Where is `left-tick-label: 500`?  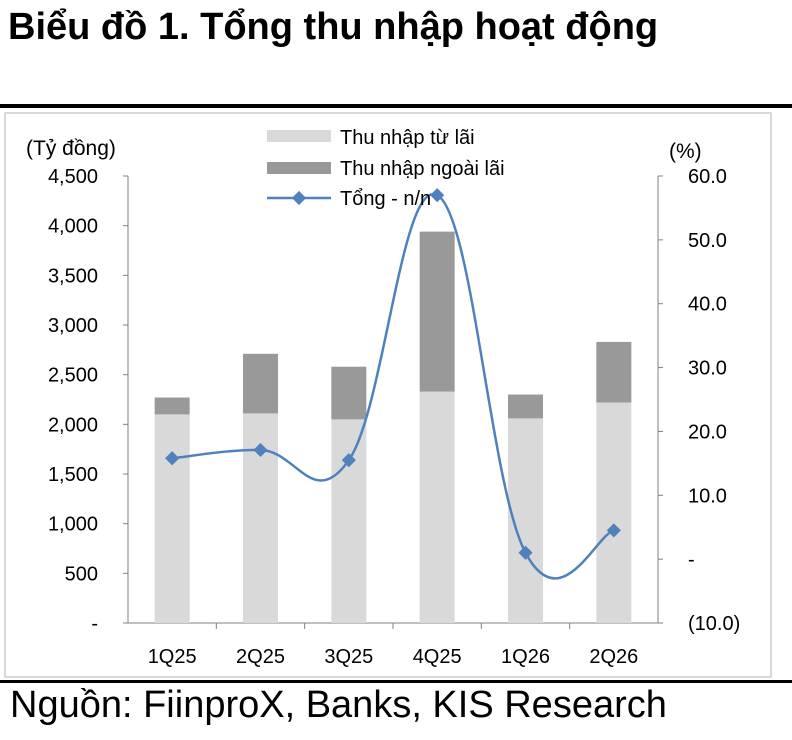
left-tick-label: 500 is located at coordinates (81, 574).